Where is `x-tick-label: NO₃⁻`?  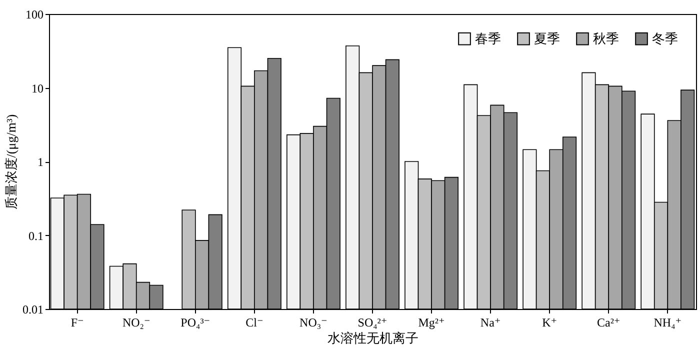 x-tick-label: NO₃⁻ is located at coordinates (314, 323).